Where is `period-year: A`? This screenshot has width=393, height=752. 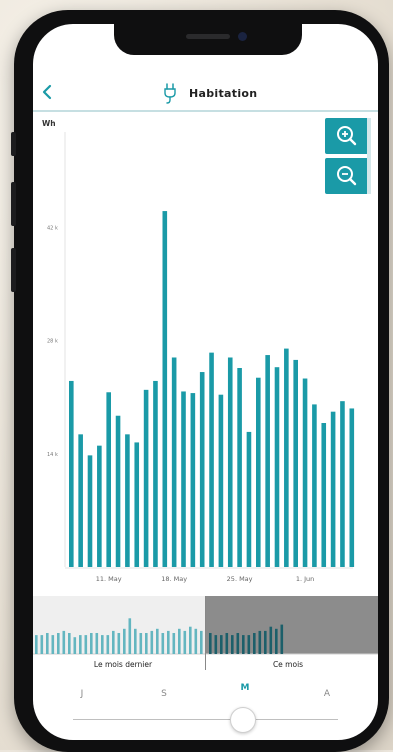
period-year: A is located at coordinates (327, 694).